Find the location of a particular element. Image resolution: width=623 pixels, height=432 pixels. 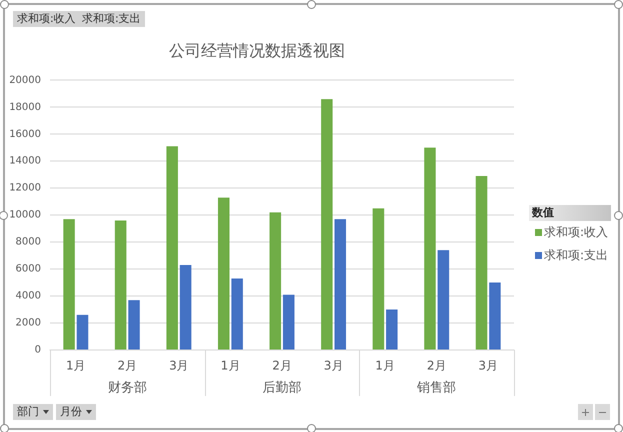

text: 求和项:收入 is located at coordinates (46, 19).